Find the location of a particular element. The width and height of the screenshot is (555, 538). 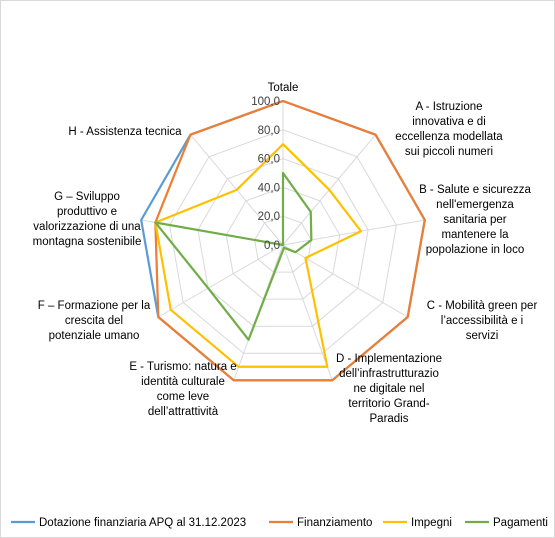

category-label-1: Totale is located at coordinates (283, 88).